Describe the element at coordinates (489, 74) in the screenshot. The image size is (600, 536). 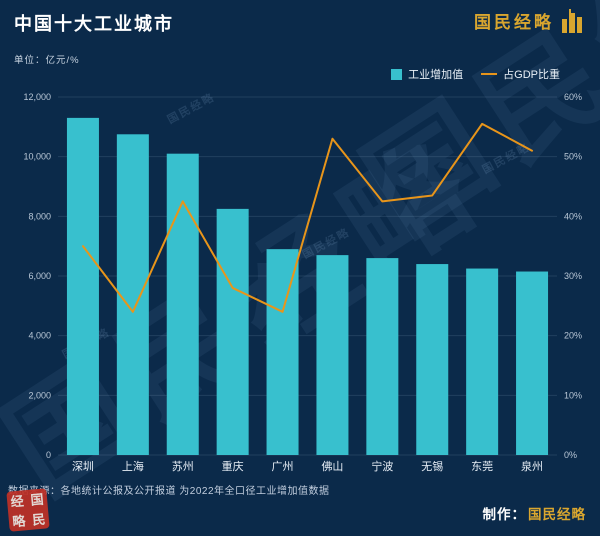
I see `line-legend-swatch` at that location.